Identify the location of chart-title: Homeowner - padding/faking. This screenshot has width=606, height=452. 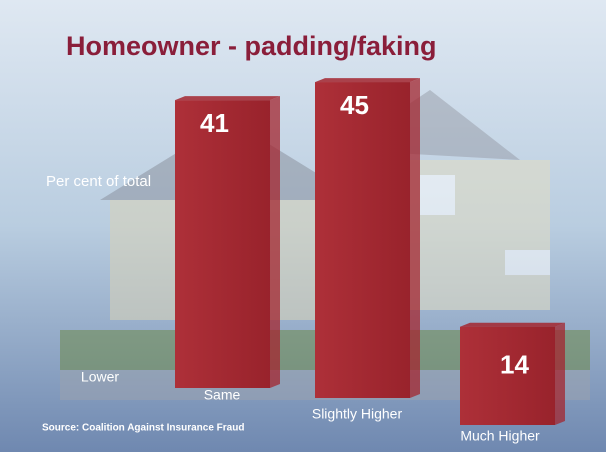
(251, 46).